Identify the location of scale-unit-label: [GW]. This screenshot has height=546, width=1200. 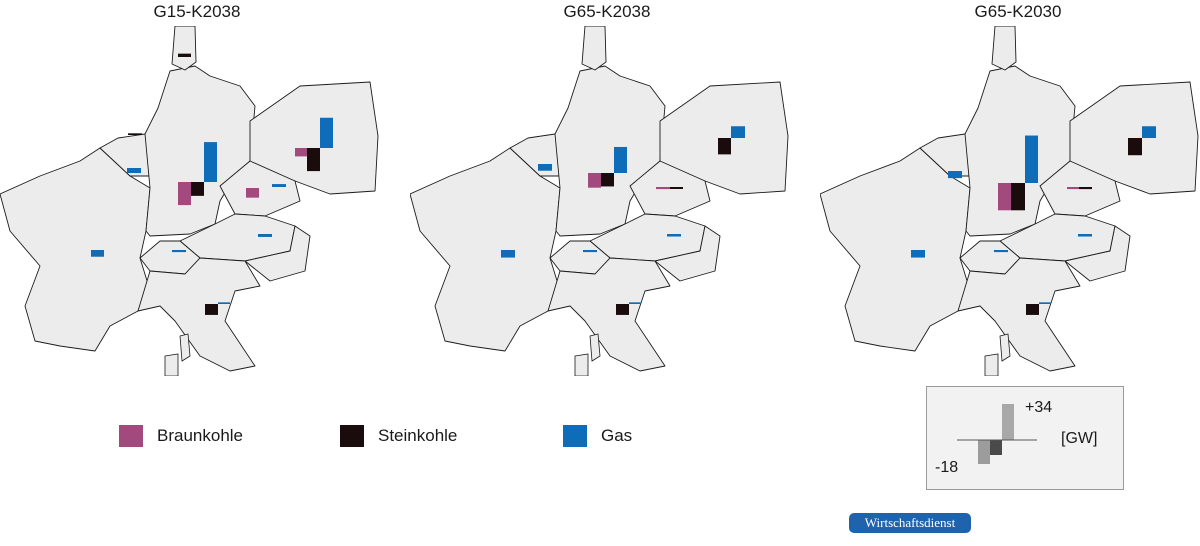
(1079, 438).